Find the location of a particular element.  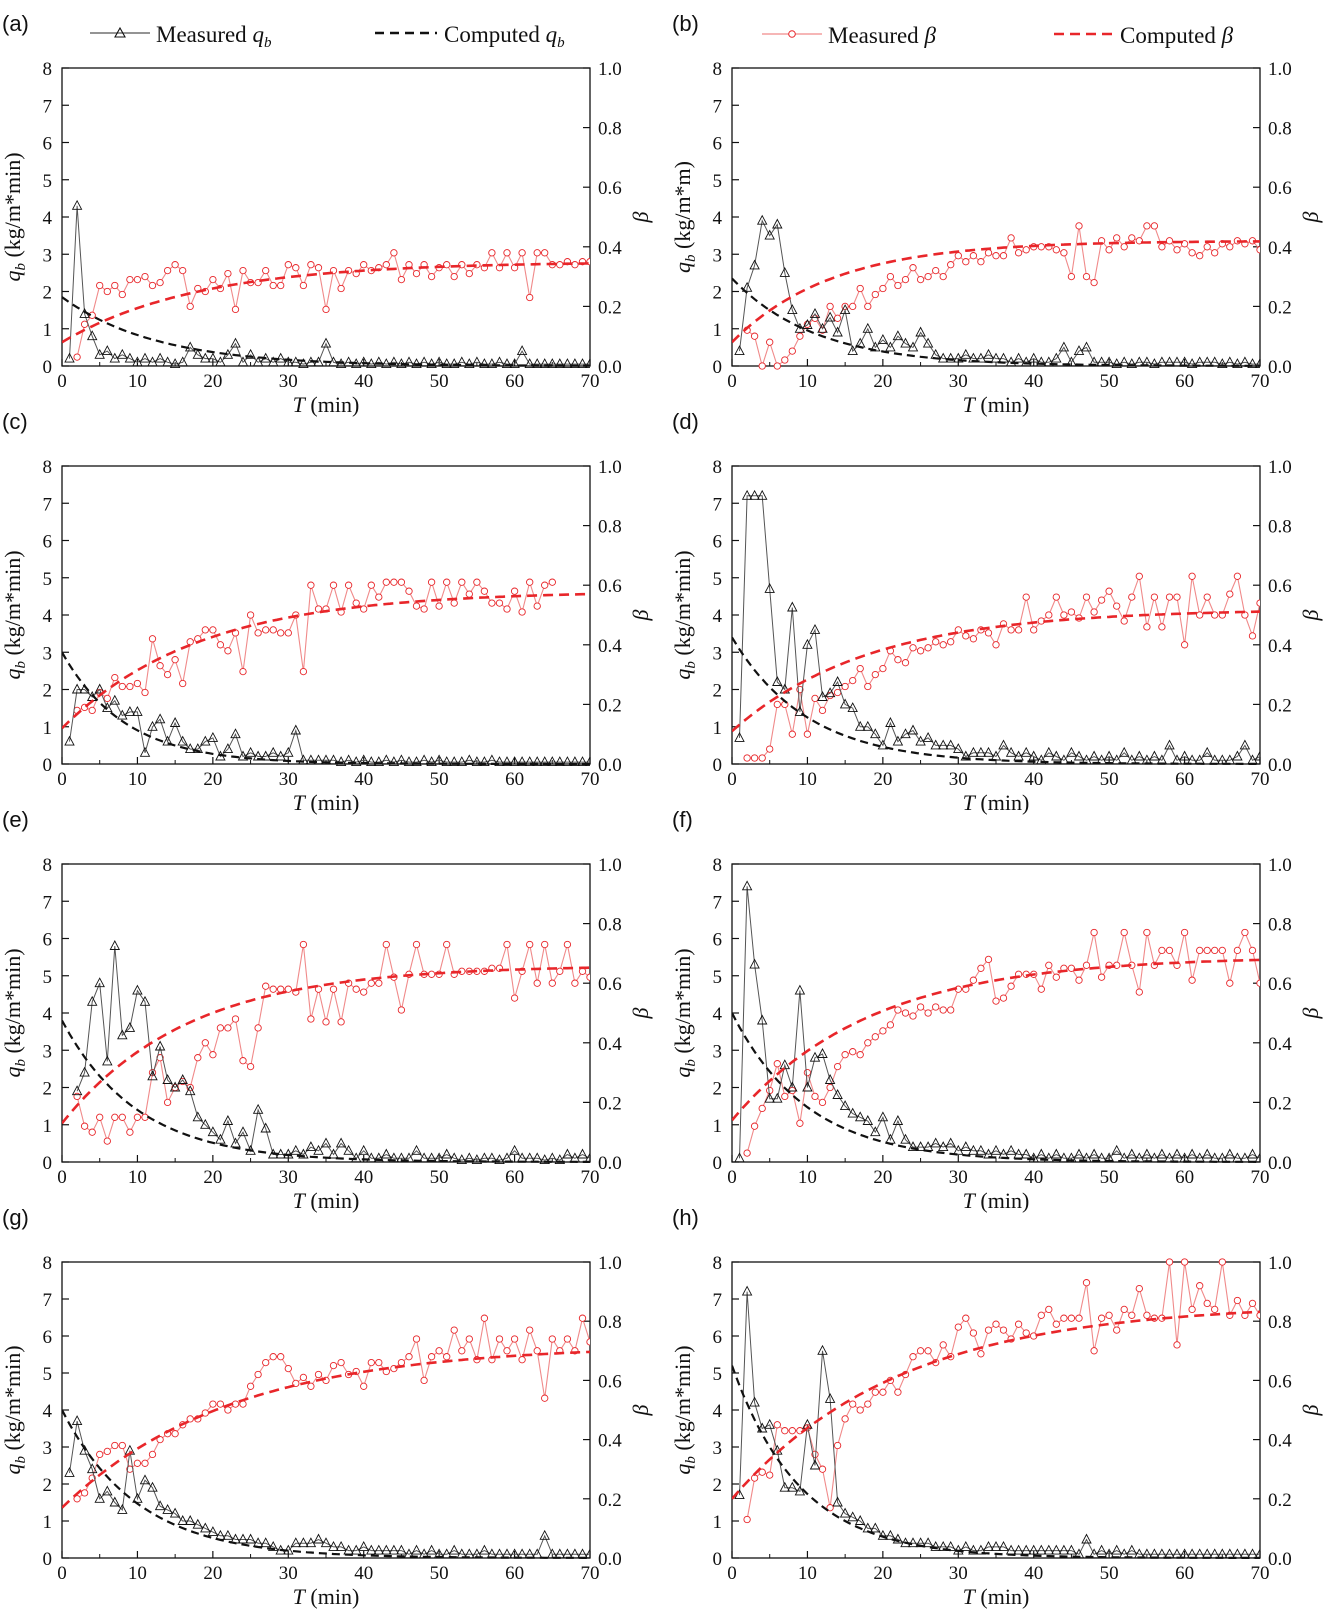

x-tick-label: 0 is located at coordinates (62, 1573).